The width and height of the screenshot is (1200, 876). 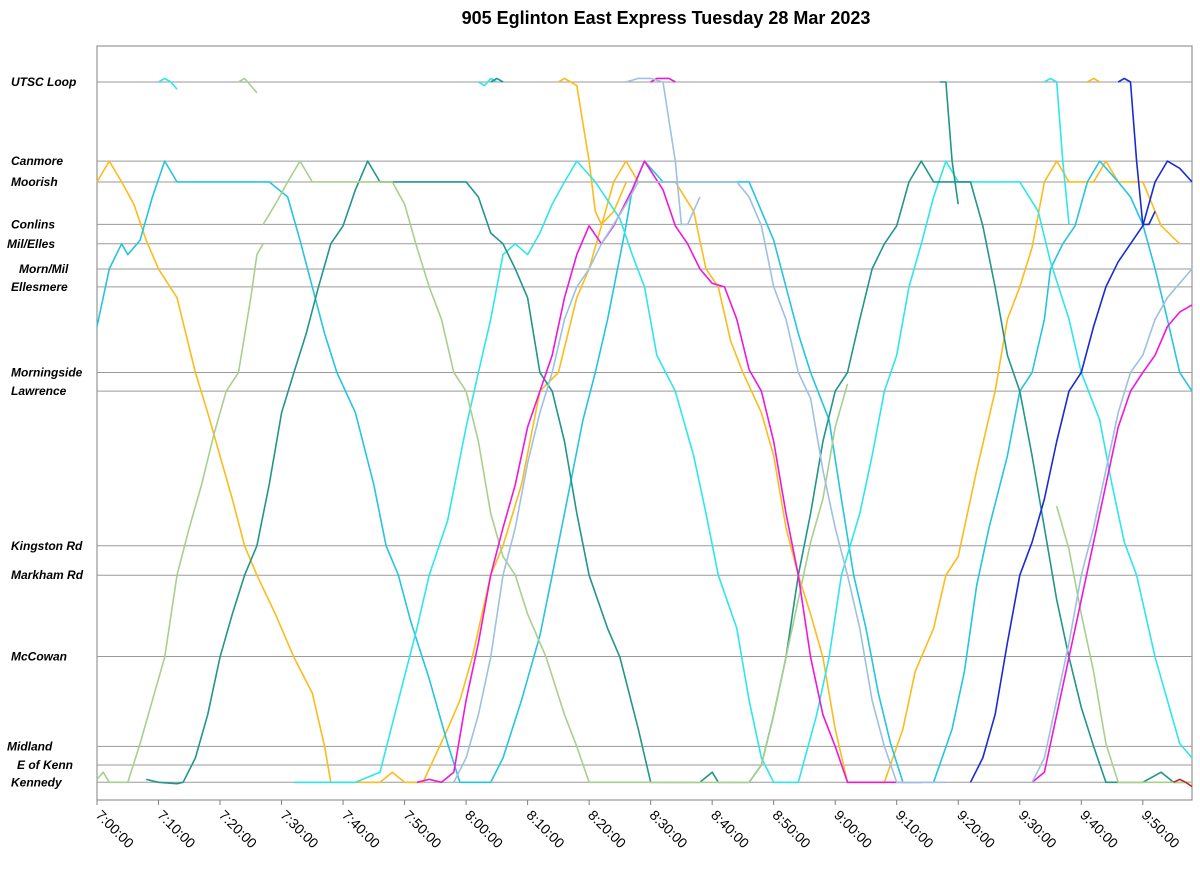 I want to click on x-tick-label: 7:50:00, so click(x=422, y=829).